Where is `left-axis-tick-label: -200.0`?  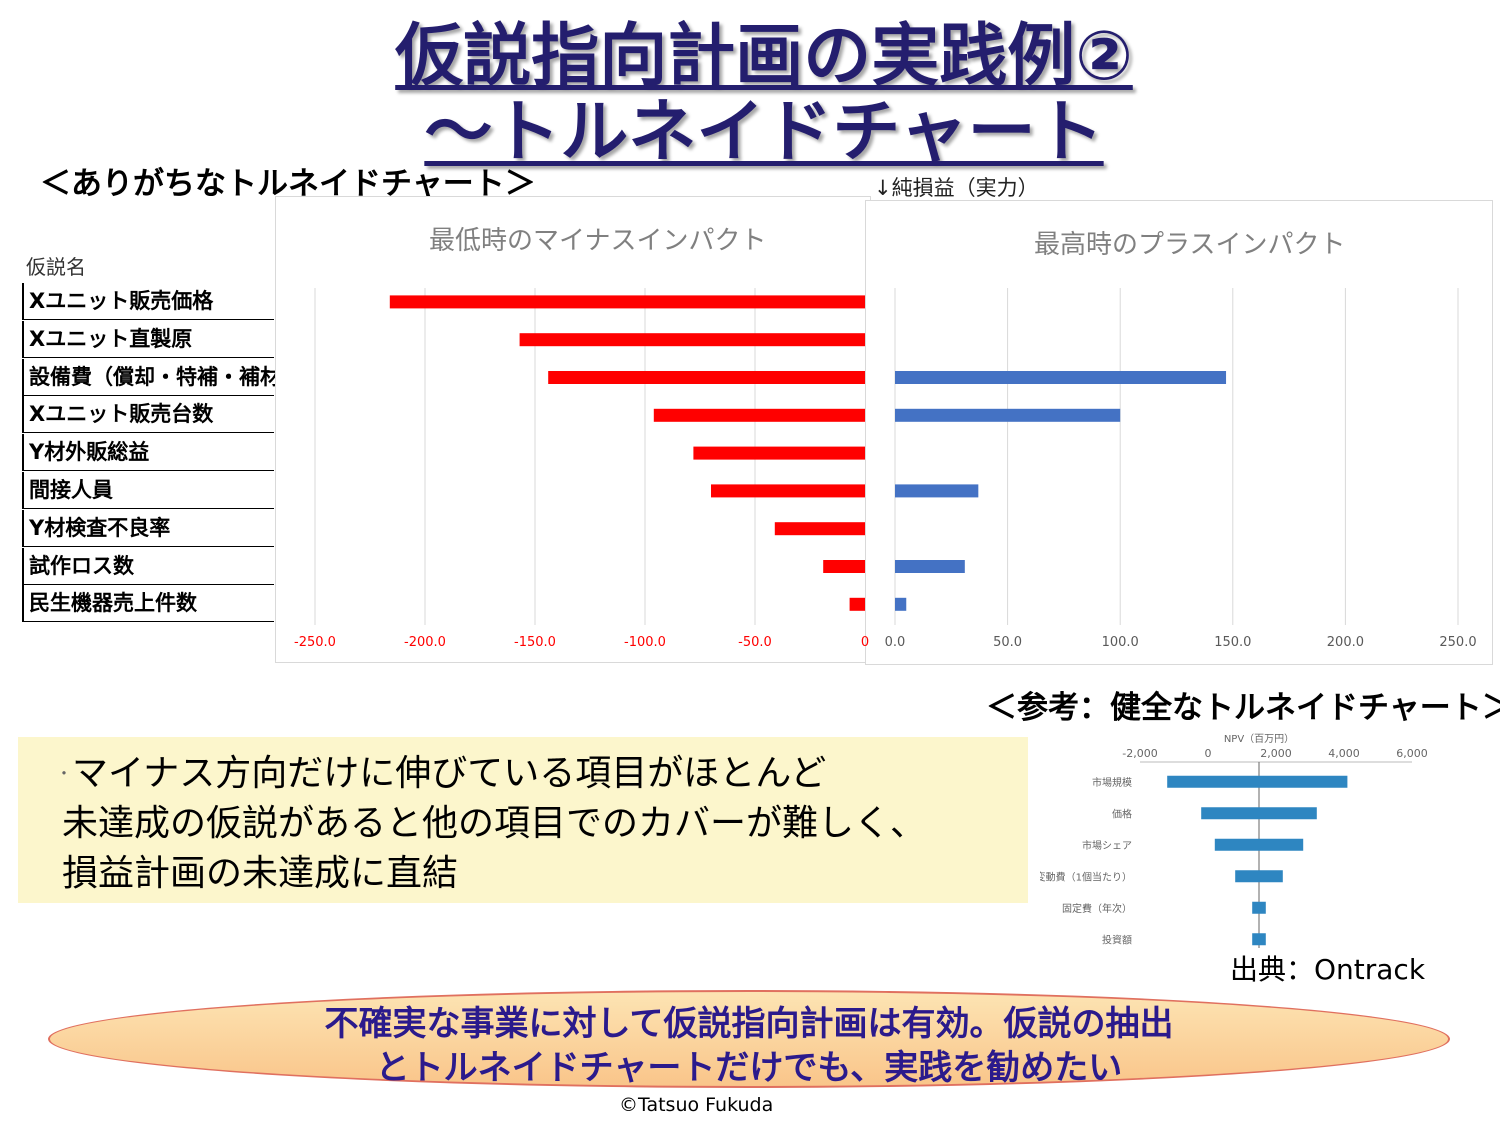
left-axis-tick-label: -200.0 is located at coordinates (425, 642).